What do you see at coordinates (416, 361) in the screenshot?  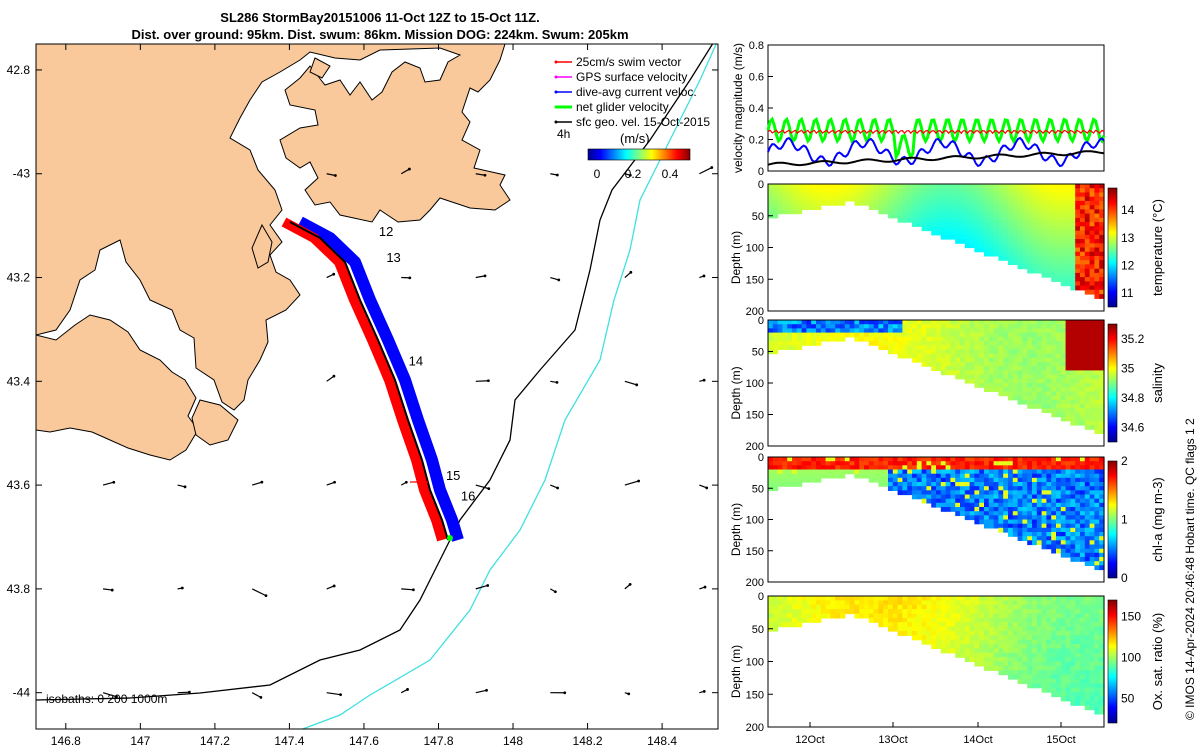 I see `day-label: 14` at bounding box center [416, 361].